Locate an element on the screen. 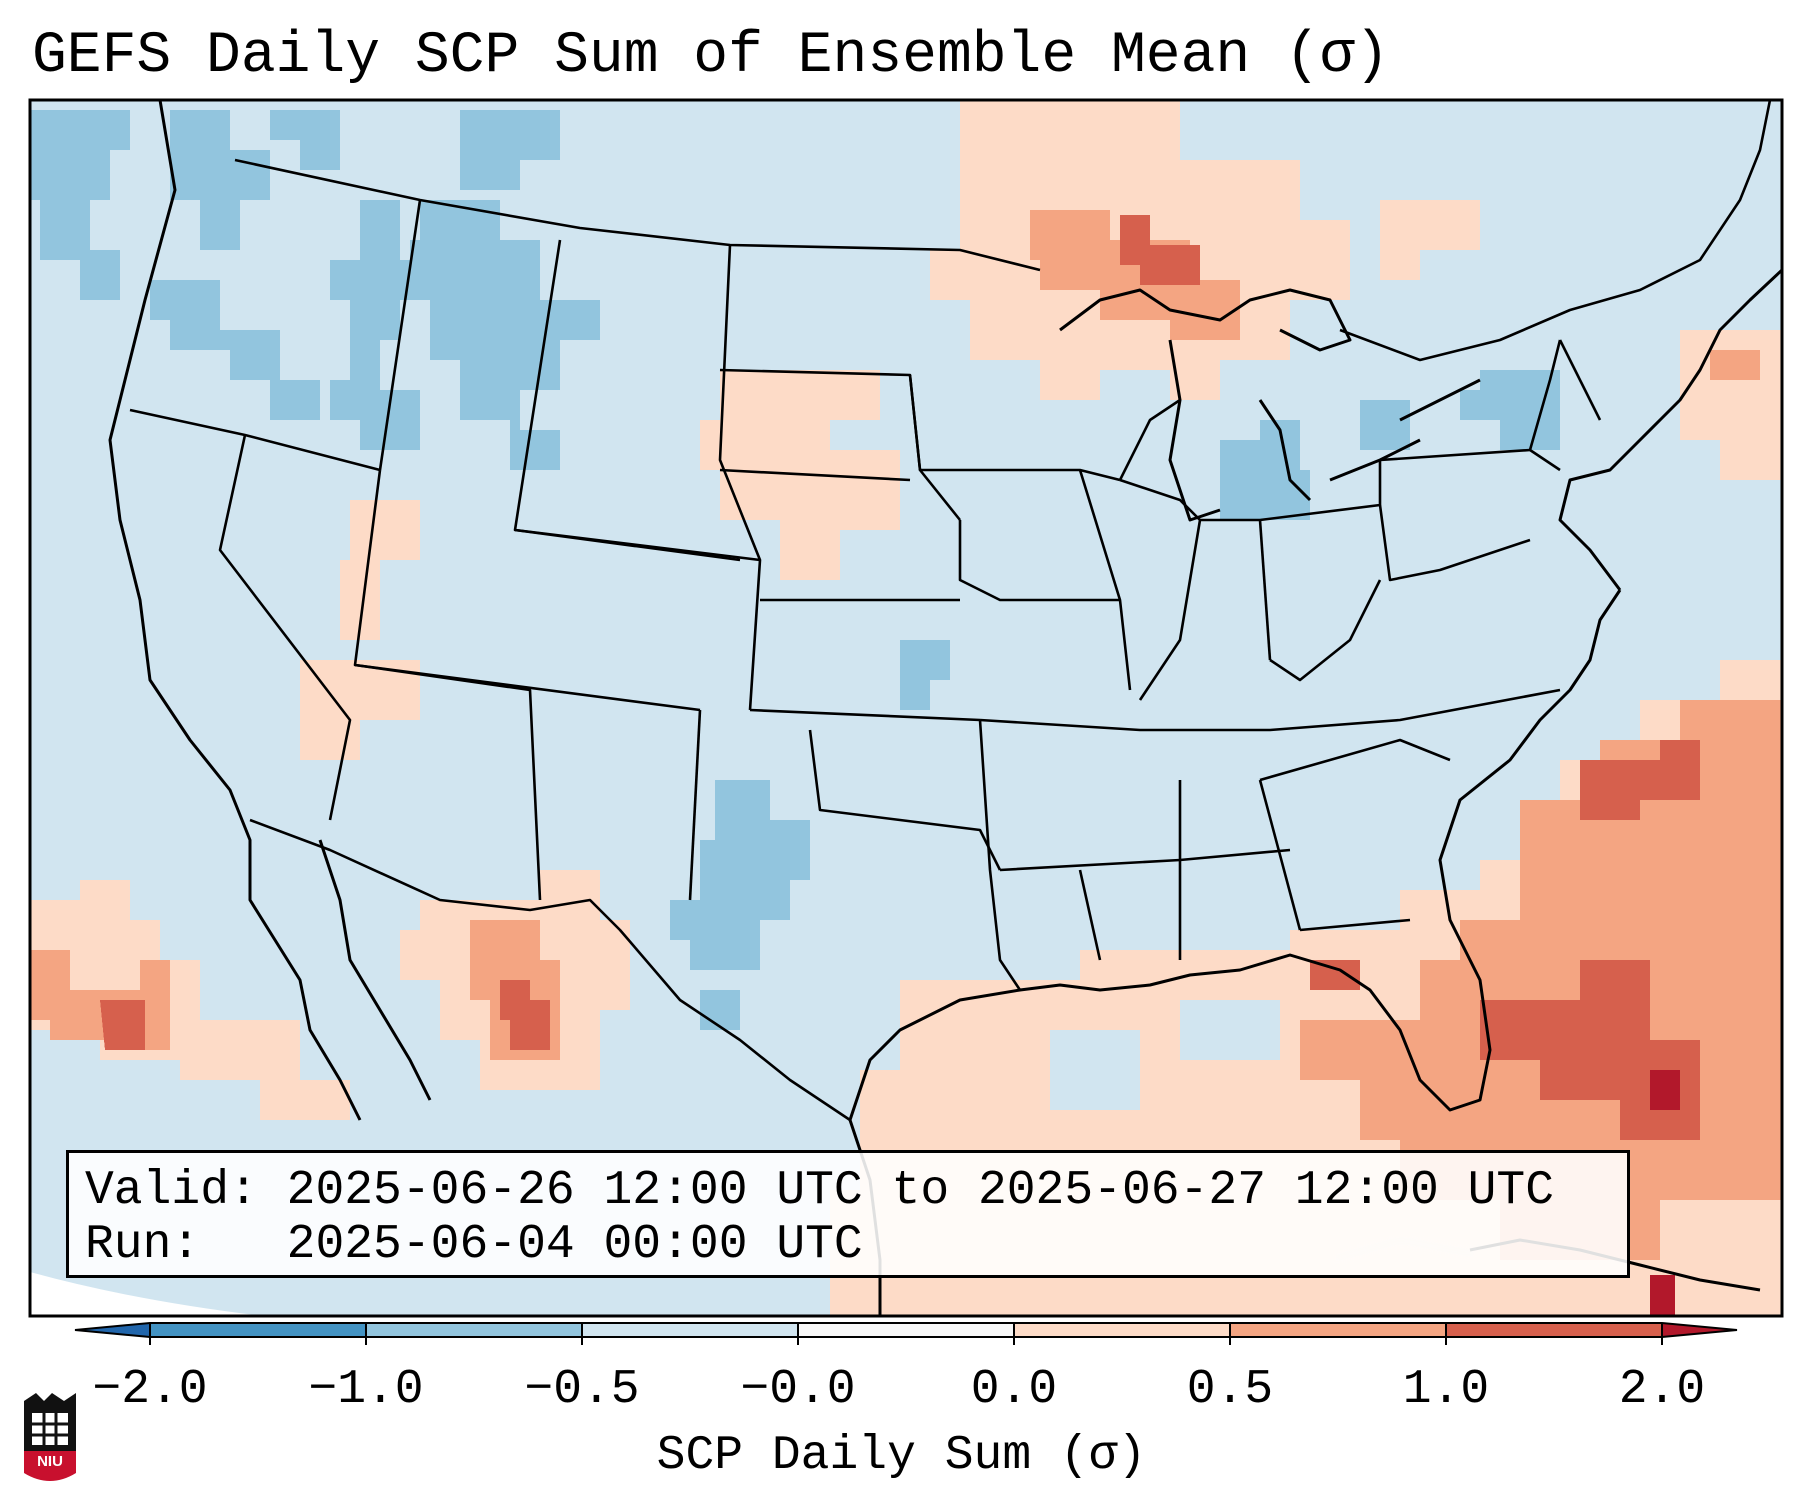  colorbar-tick-label: 0.0 is located at coordinates (1014, 1390).